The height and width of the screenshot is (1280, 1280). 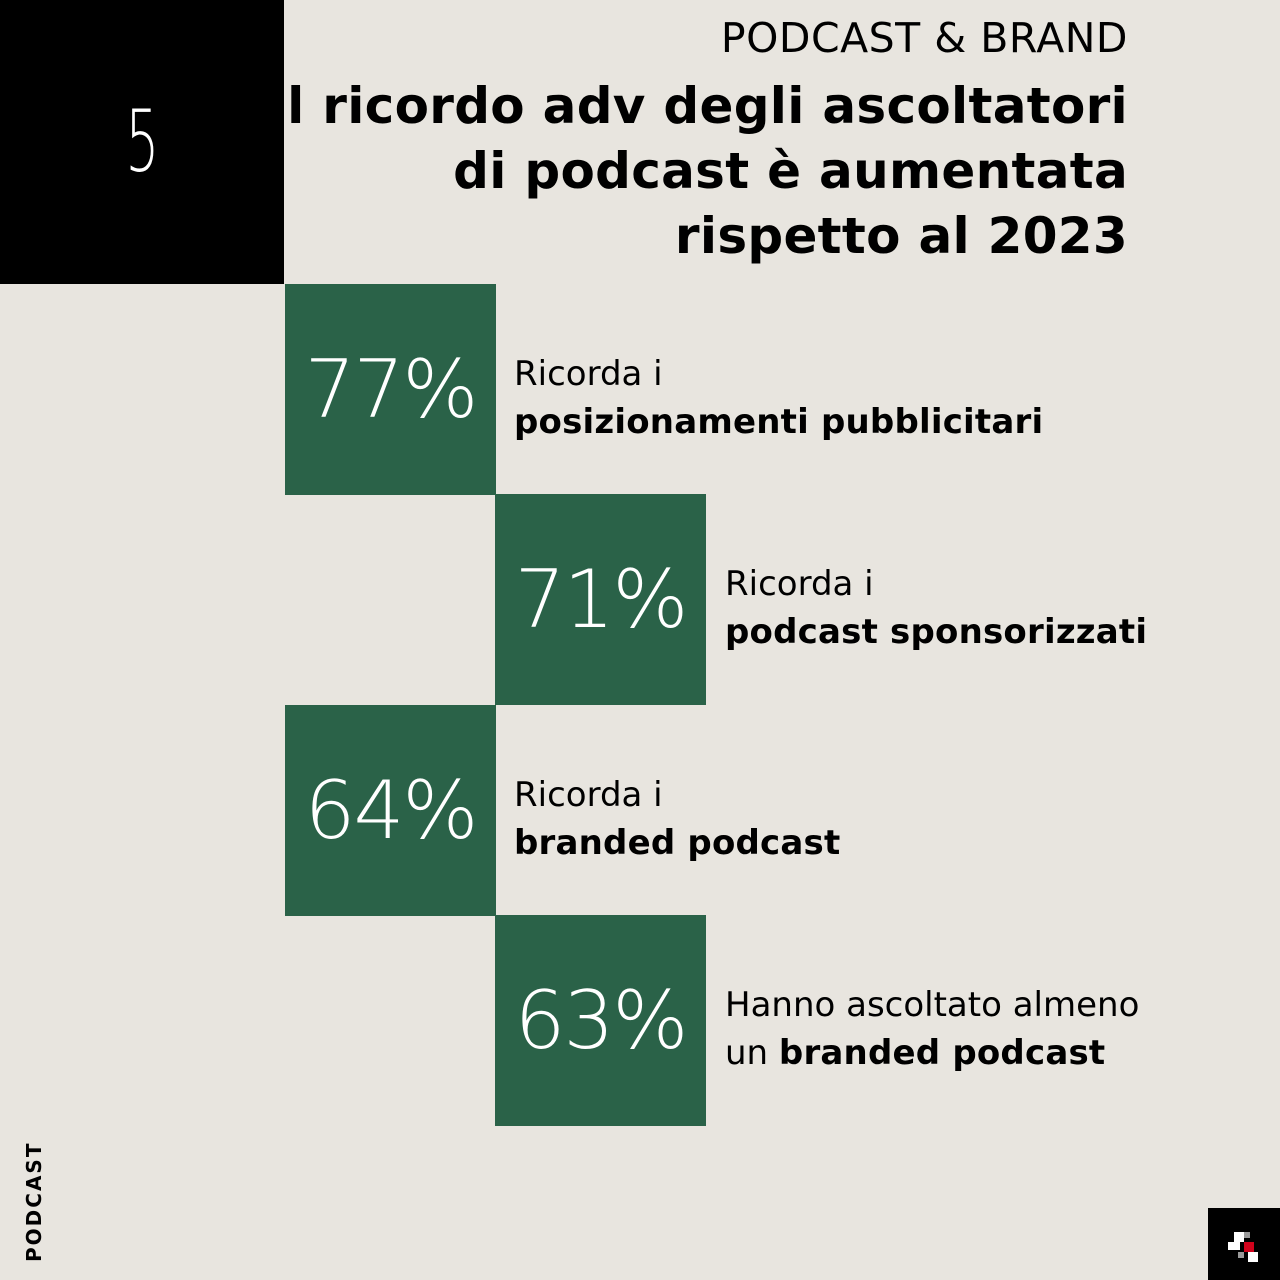 What do you see at coordinates (677, 843) in the screenshot?
I see `stat-caption-3-bold: branded podcast` at bounding box center [677, 843].